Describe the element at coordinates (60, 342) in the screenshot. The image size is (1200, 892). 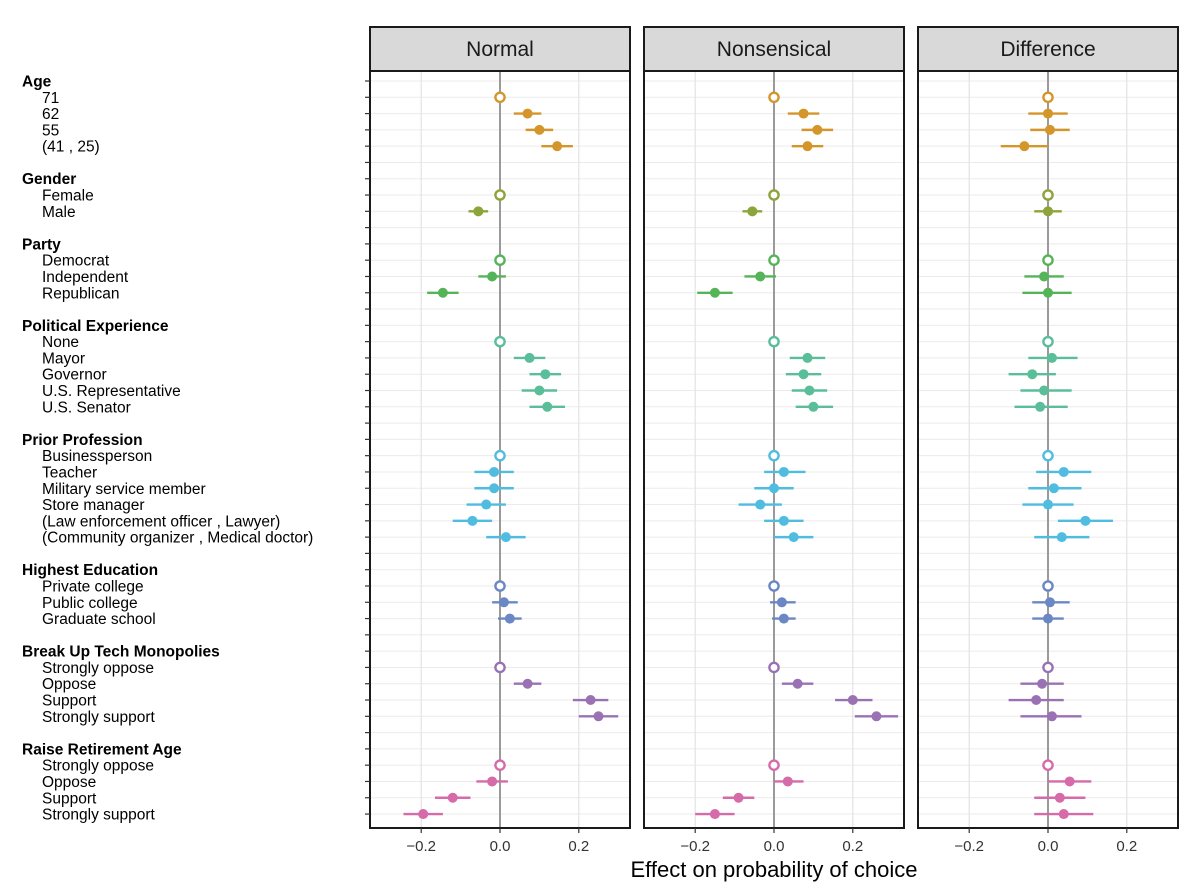
I see `level-label: None` at that location.